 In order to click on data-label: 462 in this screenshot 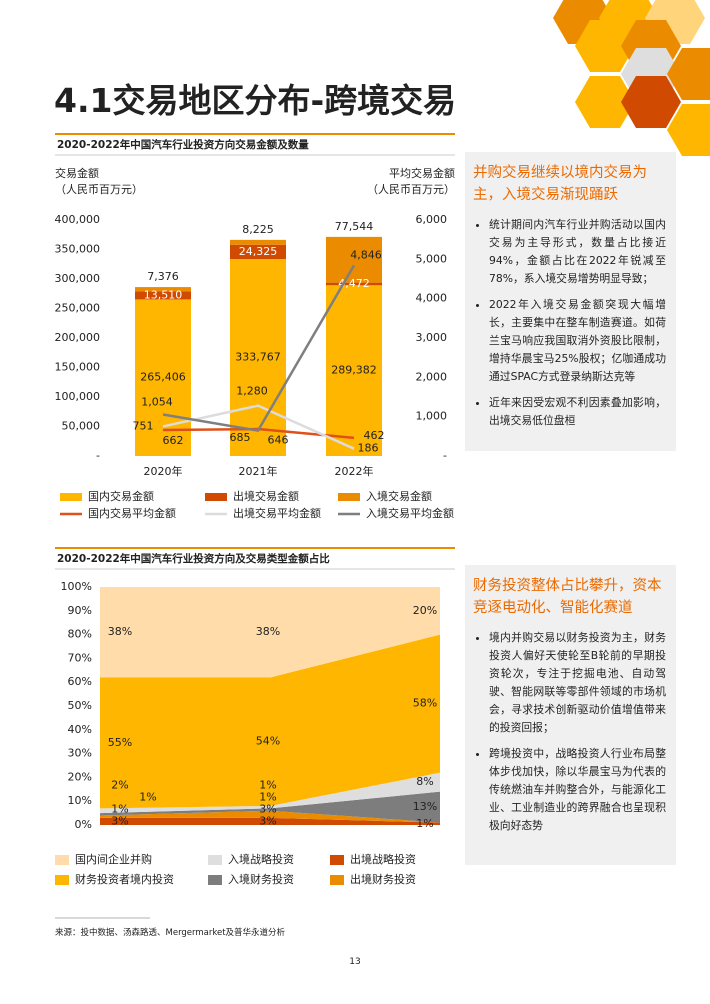, I will do `click(374, 435)`.